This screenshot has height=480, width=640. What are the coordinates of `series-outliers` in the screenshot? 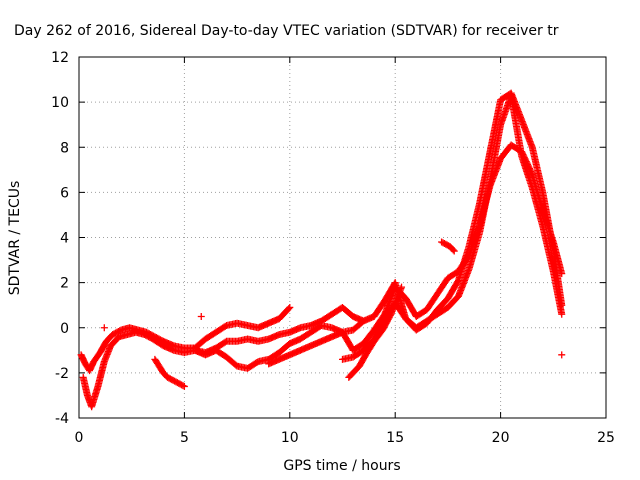 It's located at (333, 335).